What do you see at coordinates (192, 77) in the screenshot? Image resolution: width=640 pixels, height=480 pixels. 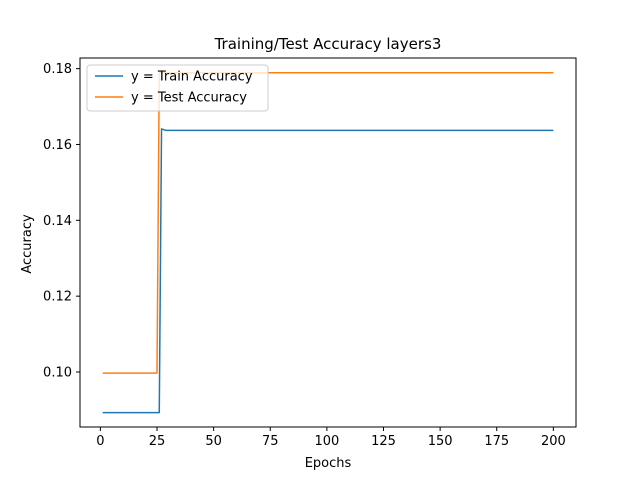 I see `legend-label-0: y = Train Accuracy` at bounding box center [192, 77].